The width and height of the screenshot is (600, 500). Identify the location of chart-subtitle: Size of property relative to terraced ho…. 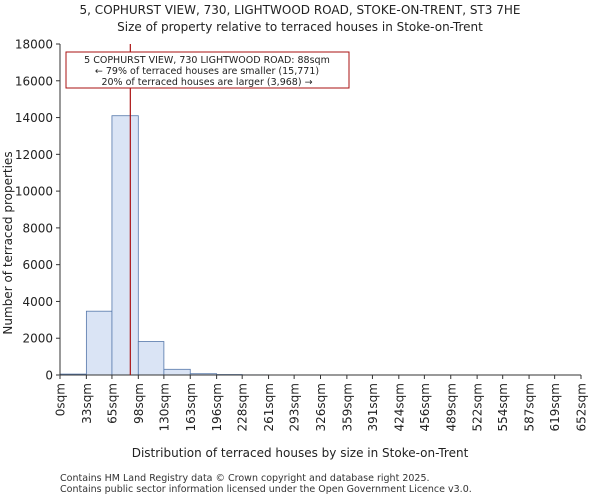
(300, 27).